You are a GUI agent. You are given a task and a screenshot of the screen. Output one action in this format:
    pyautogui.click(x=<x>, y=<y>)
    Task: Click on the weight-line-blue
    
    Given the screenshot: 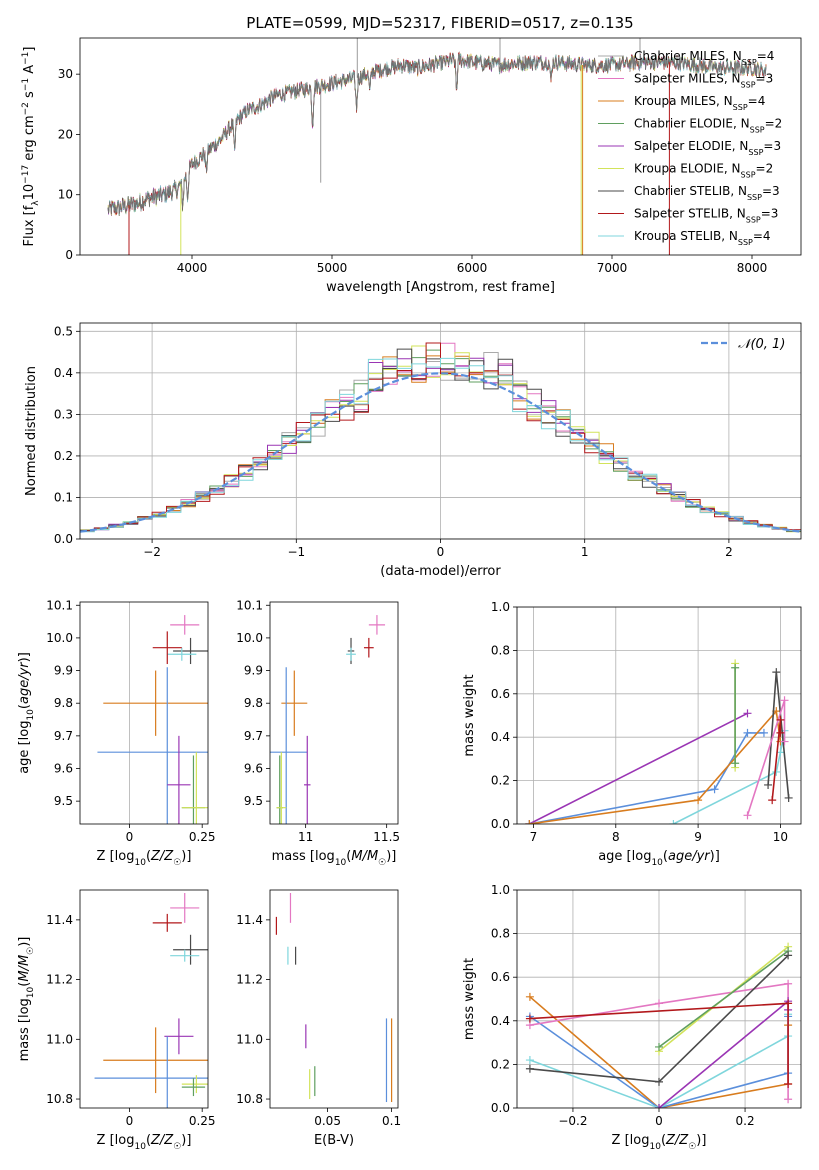 What is the action you would take?
    pyautogui.click(x=646, y=778)
    